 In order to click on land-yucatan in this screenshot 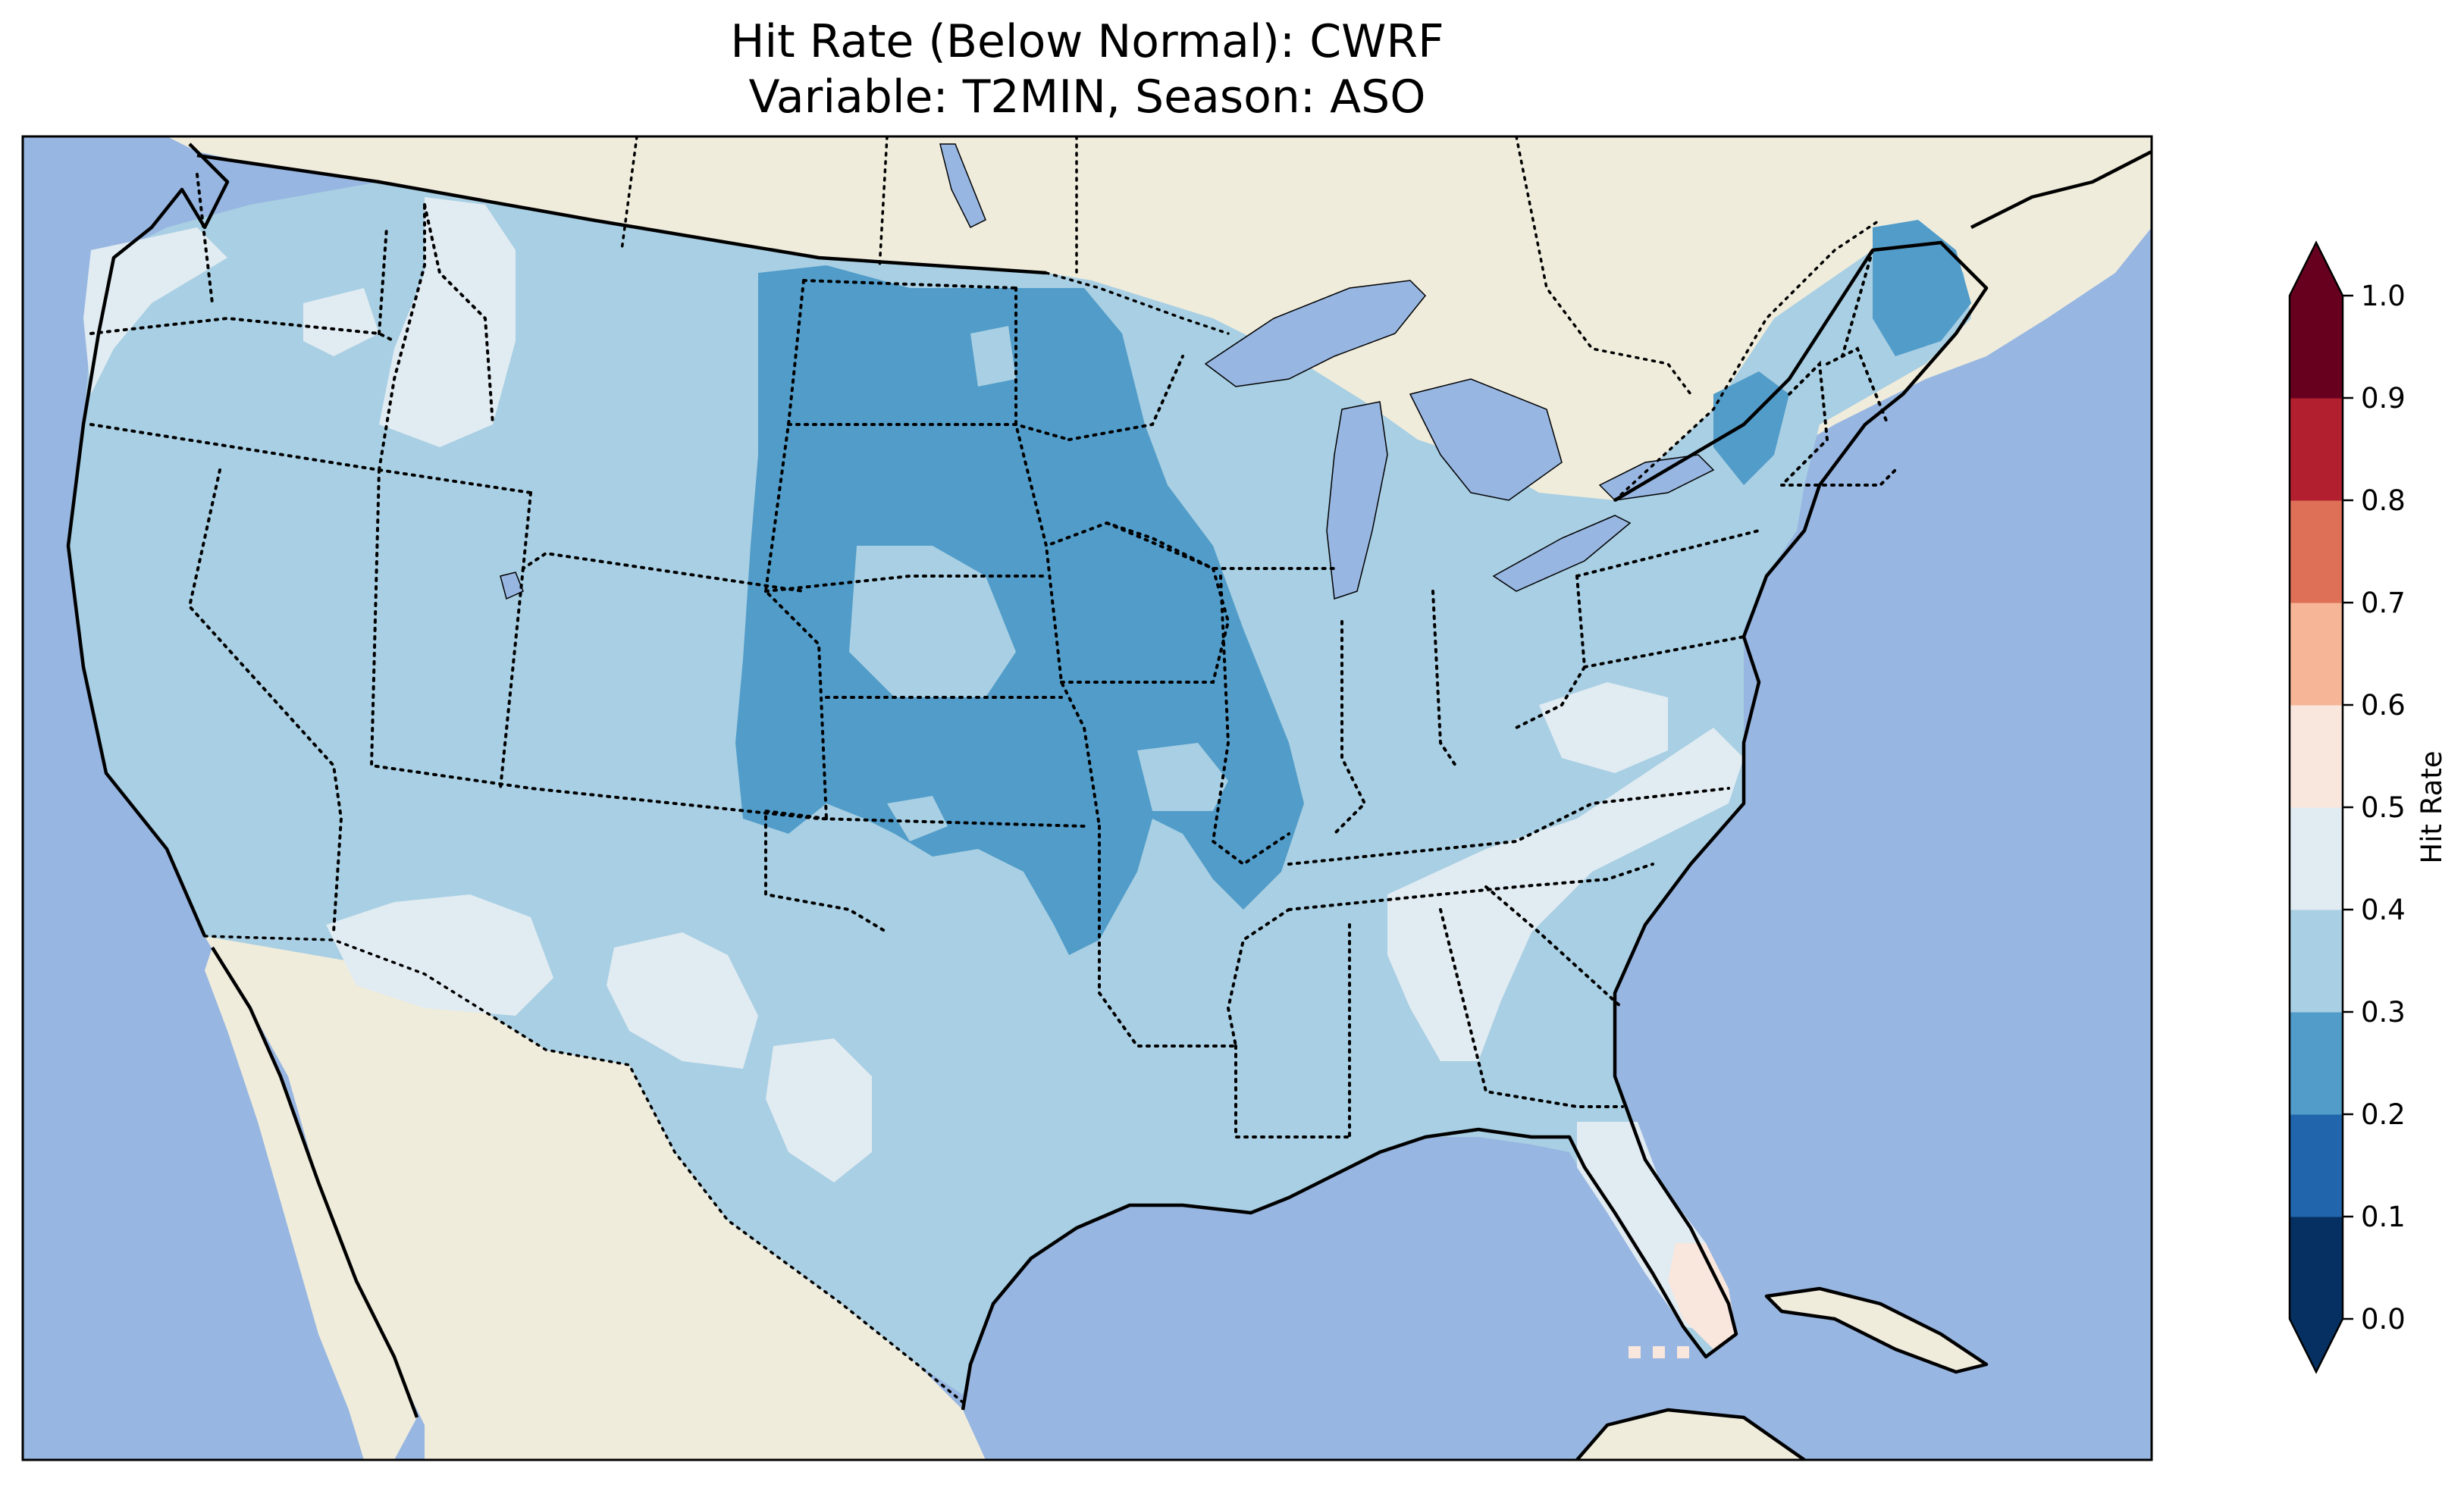, I will do `click(1691, 1435)`.